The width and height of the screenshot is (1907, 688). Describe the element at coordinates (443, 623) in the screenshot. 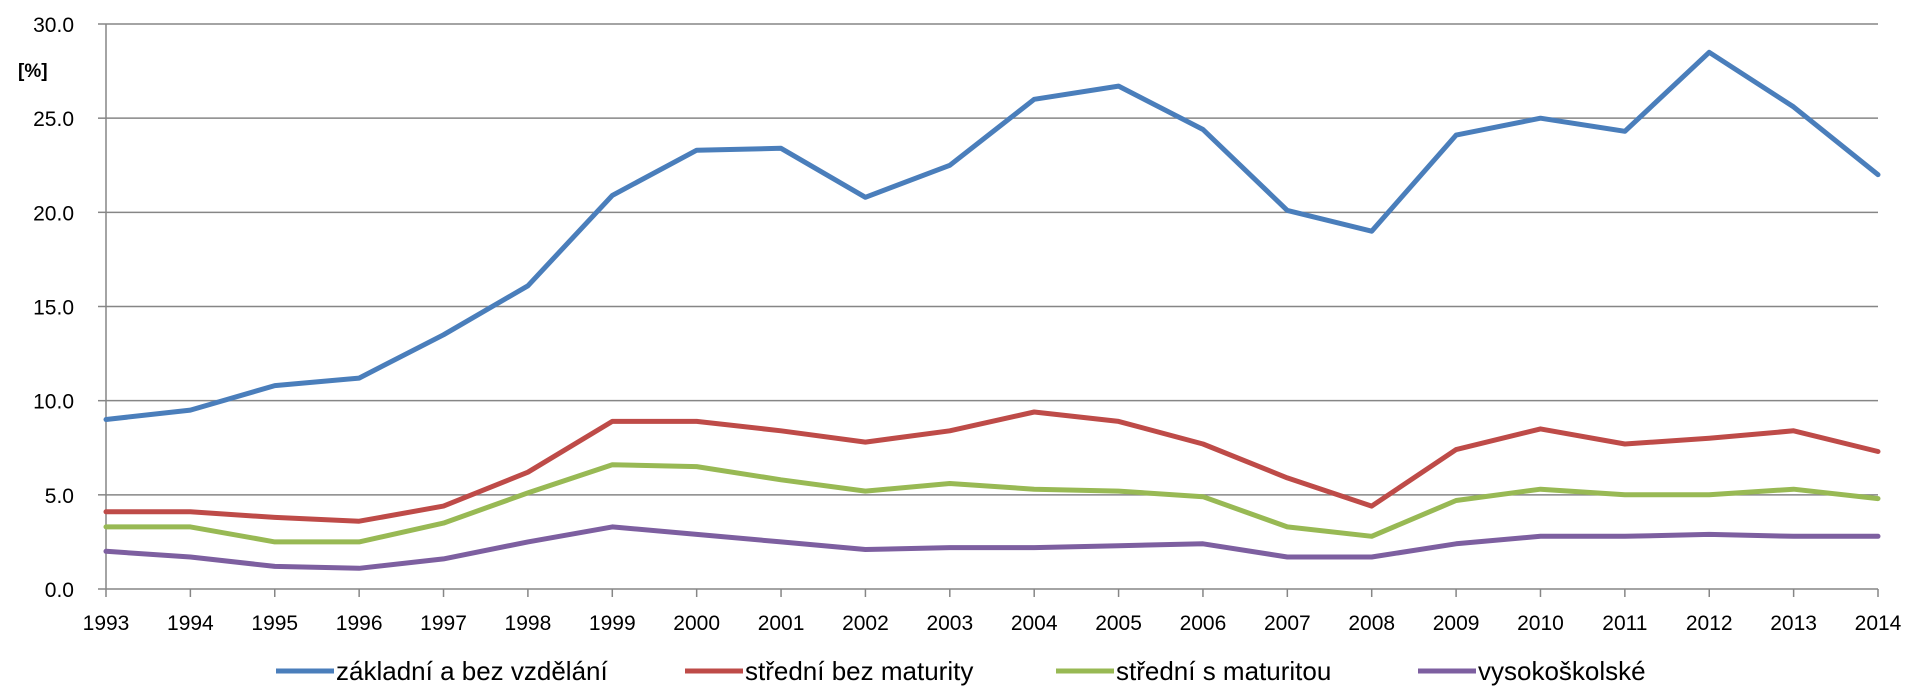

I see `x-tick-label: 1997` at that location.